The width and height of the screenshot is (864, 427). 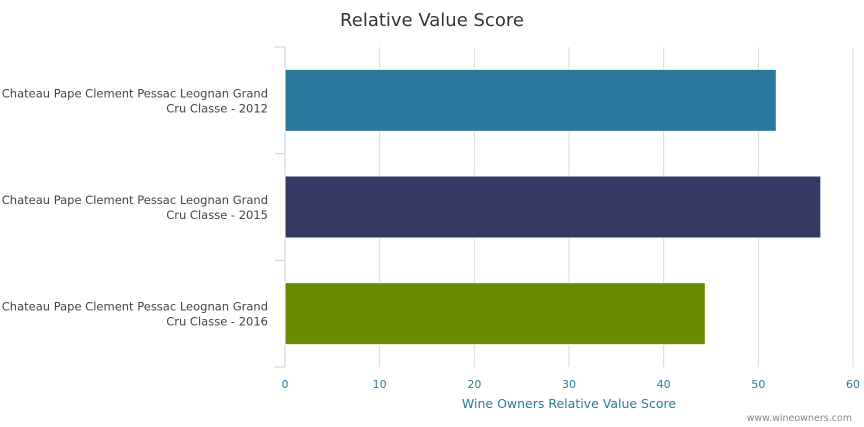 I want to click on x-tick-label: 30, so click(x=569, y=384).